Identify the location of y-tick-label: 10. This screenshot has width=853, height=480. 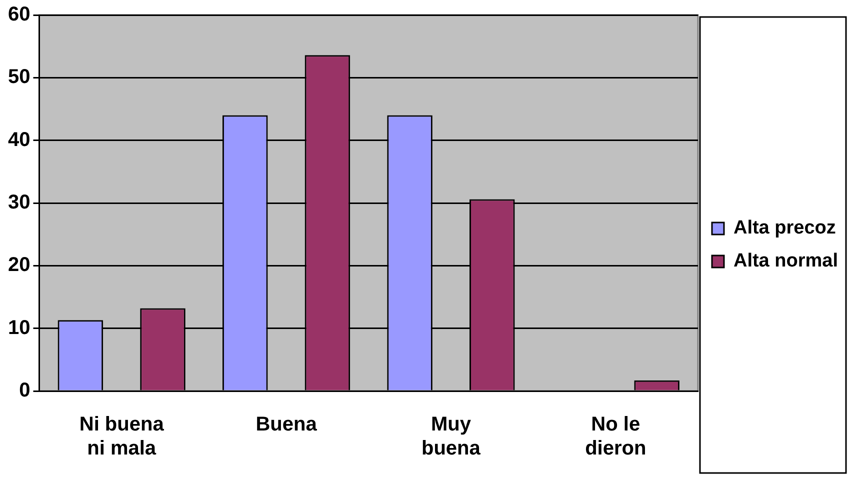
(19, 327).